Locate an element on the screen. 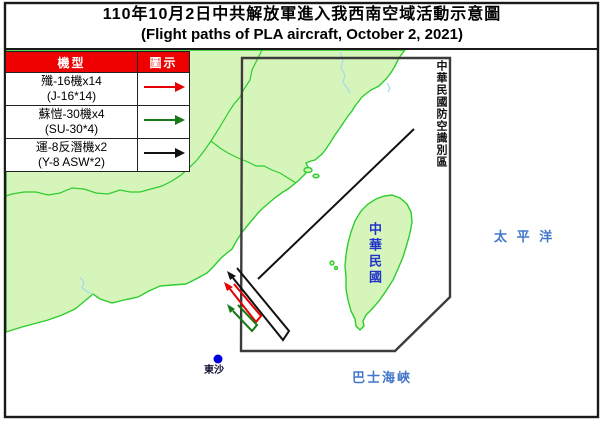 The image size is (604, 426). taiwan-island is located at coordinates (378, 262).